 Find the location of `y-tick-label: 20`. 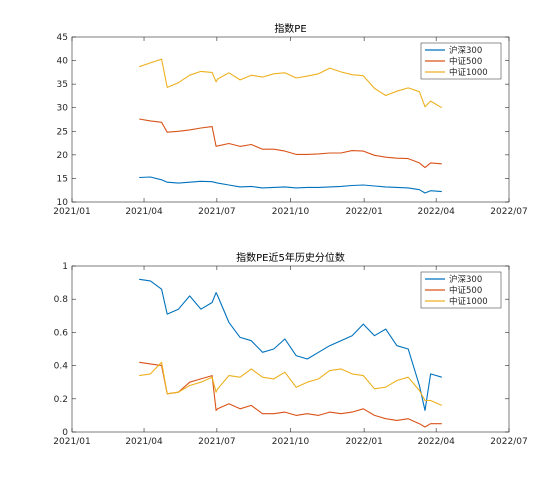

y-tick-label: 20 is located at coordinates (63, 156).